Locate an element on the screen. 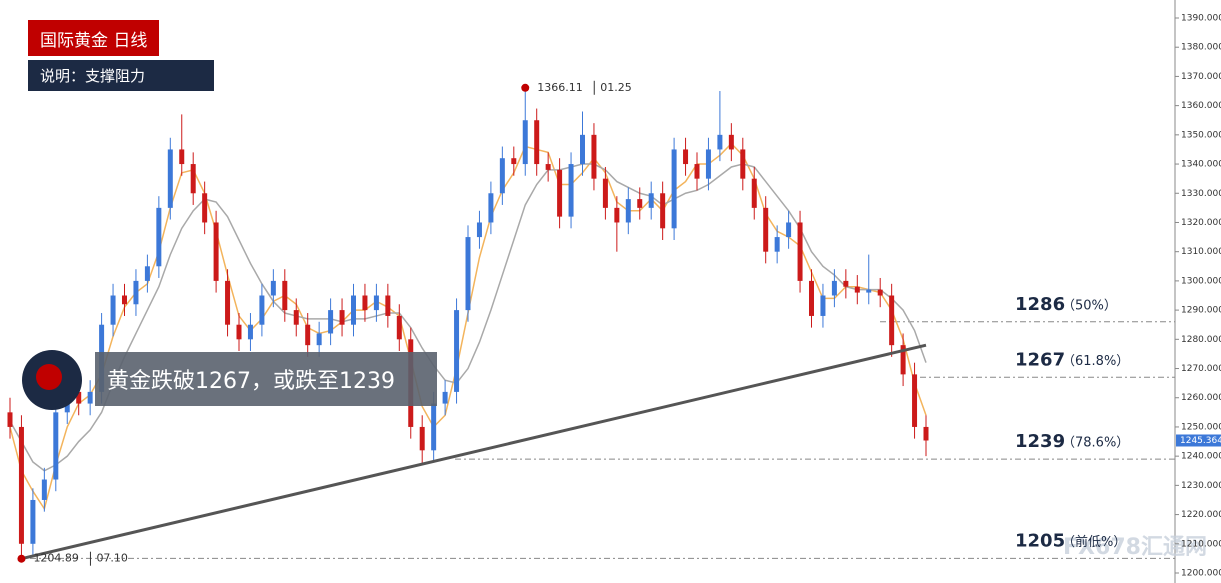  y-tick-label: 1230.000 is located at coordinates (1201, 486).